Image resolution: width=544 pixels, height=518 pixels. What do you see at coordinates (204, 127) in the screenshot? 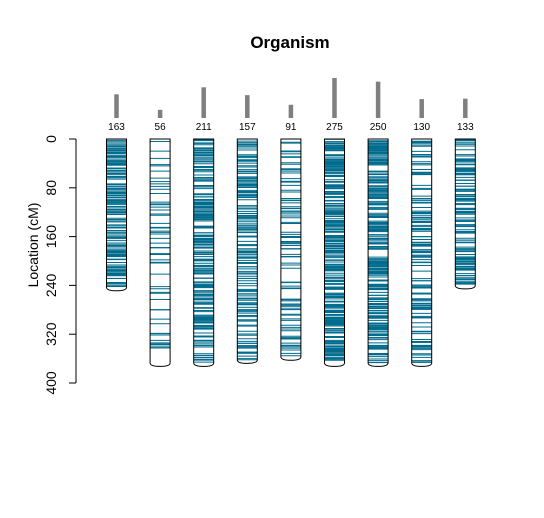
I see `marker-count-label: 211` at bounding box center [204, 127].